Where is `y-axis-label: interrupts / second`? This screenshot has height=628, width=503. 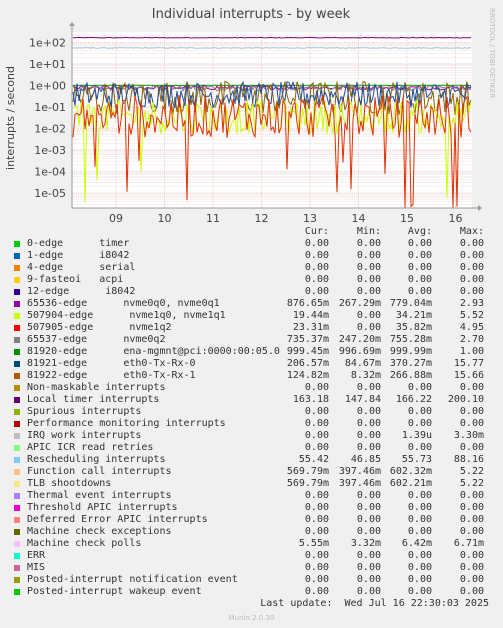
y-axis-label: interrupts / second is located at coordinates (10, 118).